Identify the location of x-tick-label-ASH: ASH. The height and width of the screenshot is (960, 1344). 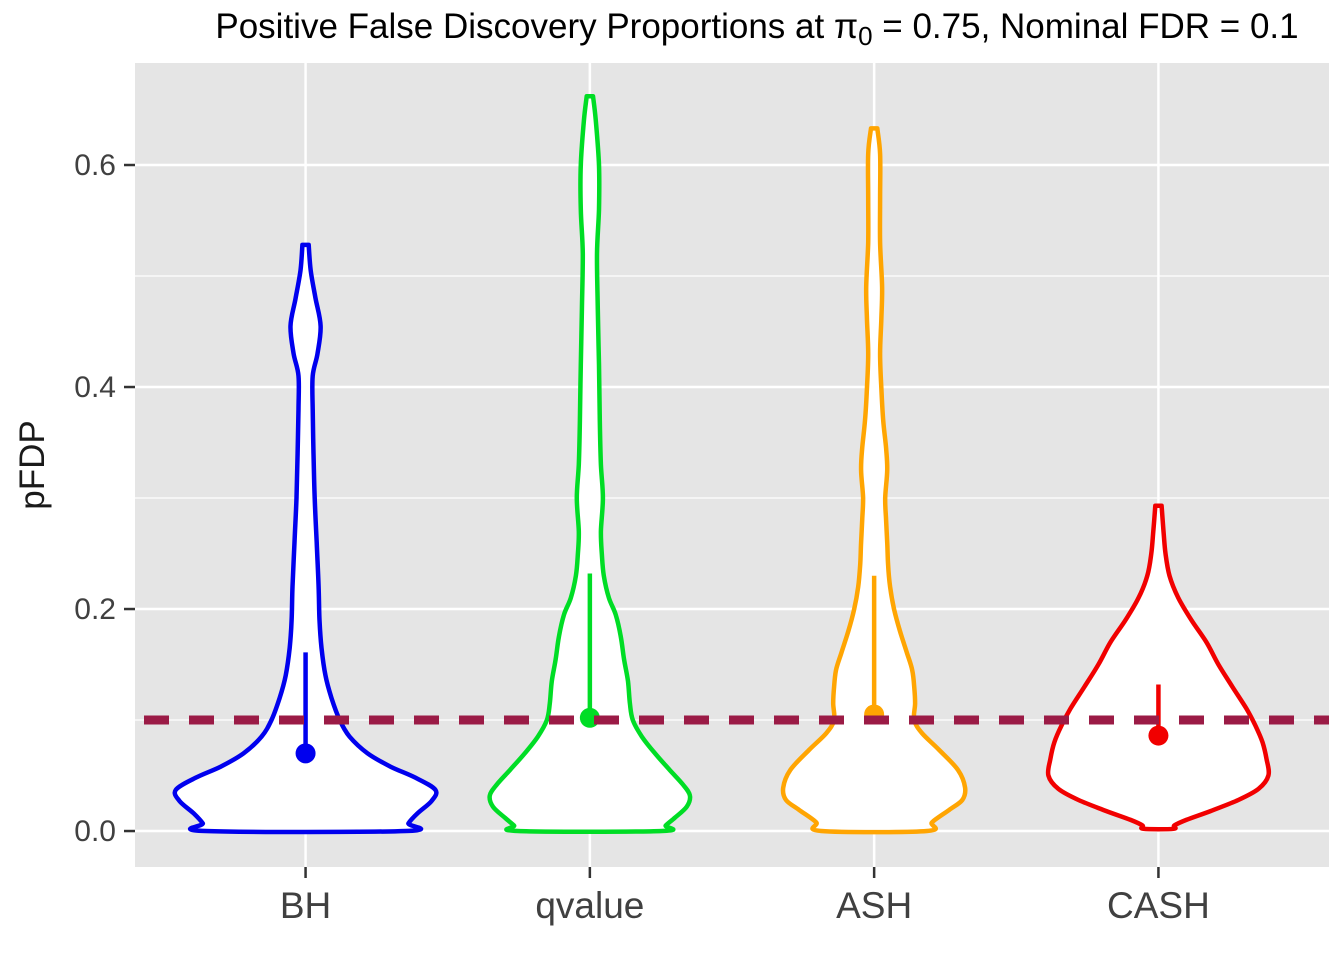
(874, 905).